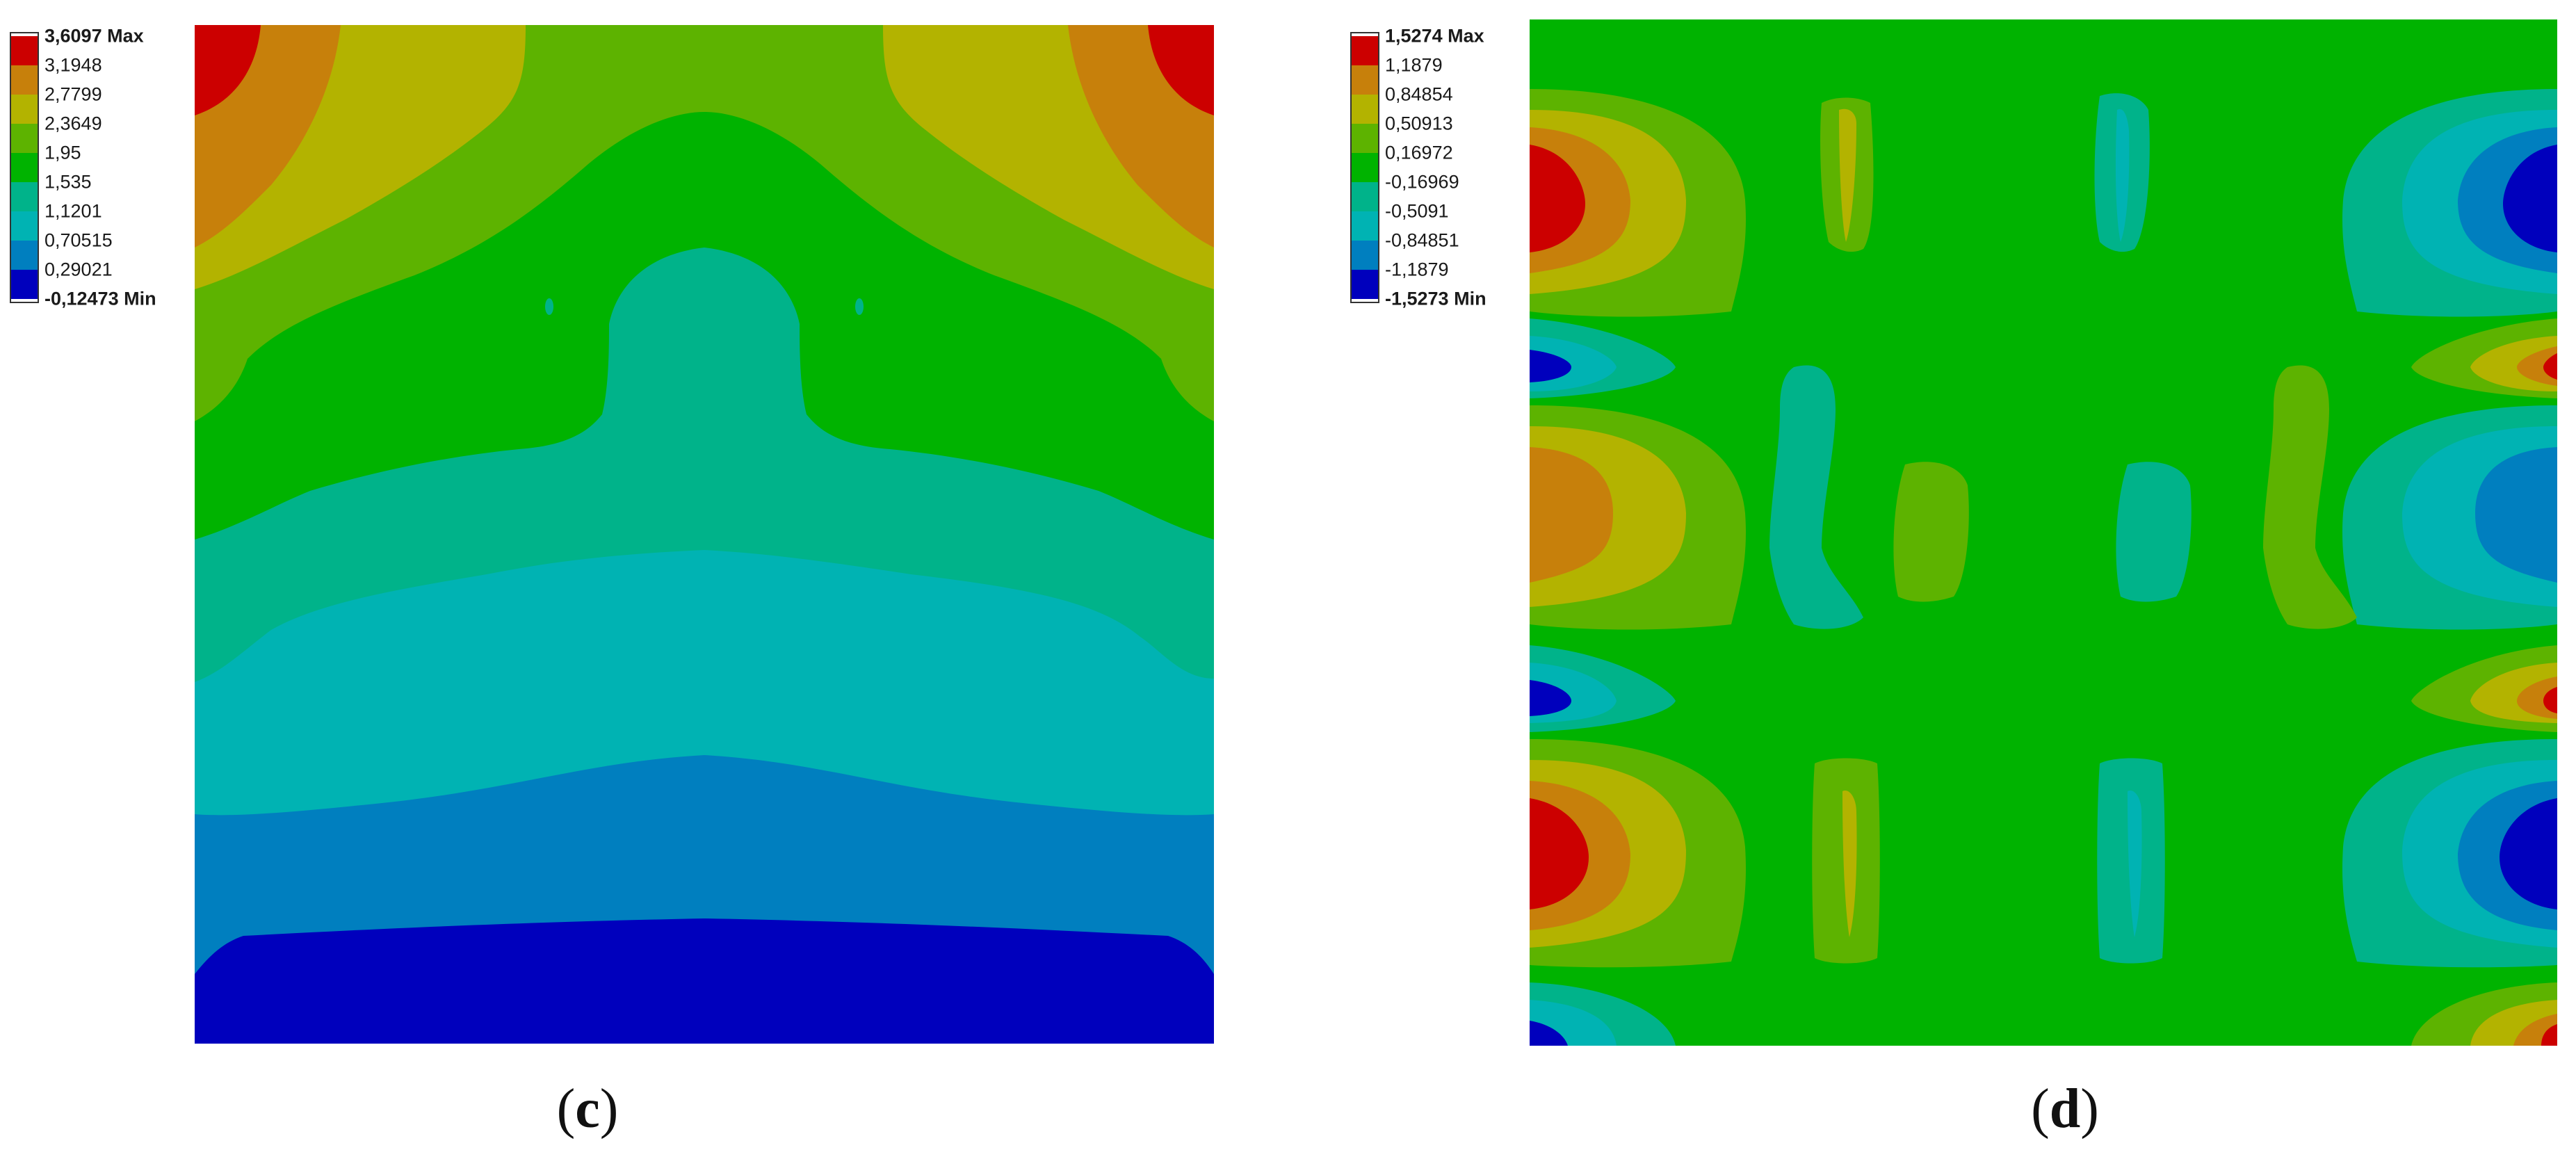  I want to click on legend-tick-label: 1,535, so click(68, 182).